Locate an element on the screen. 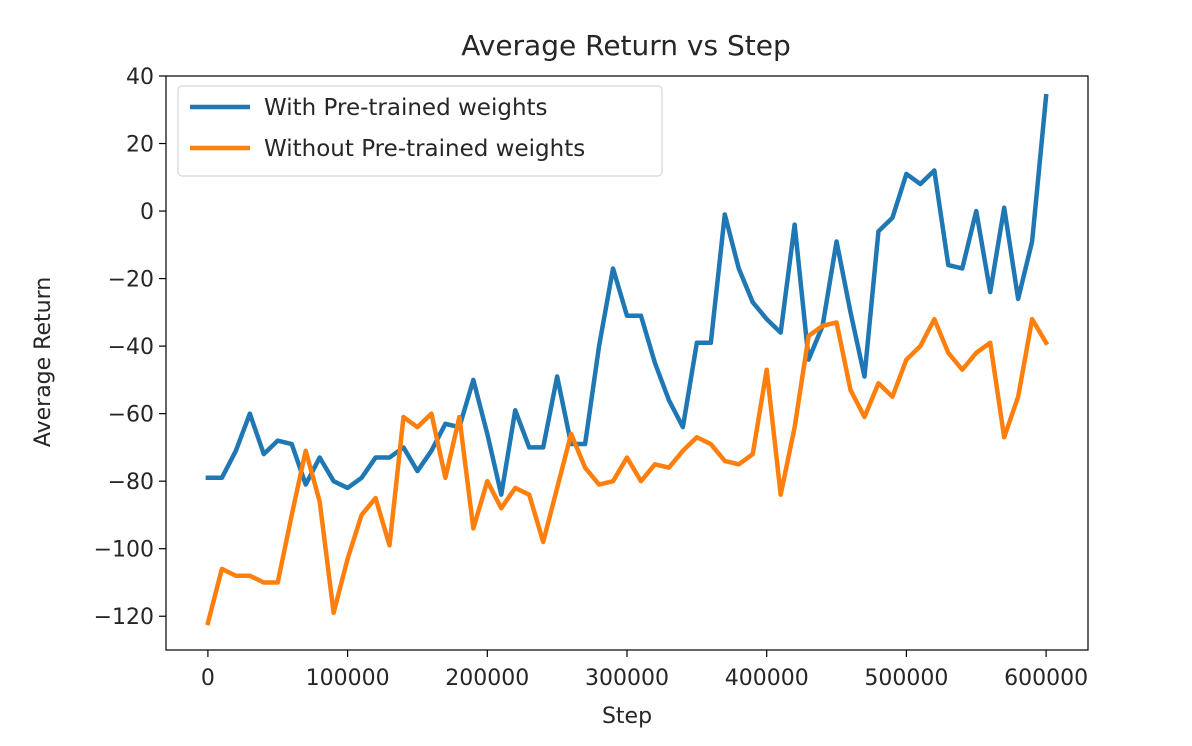 The image size is (1192, 746). x-tick-label: 0 is located at coordinates (208, 678).